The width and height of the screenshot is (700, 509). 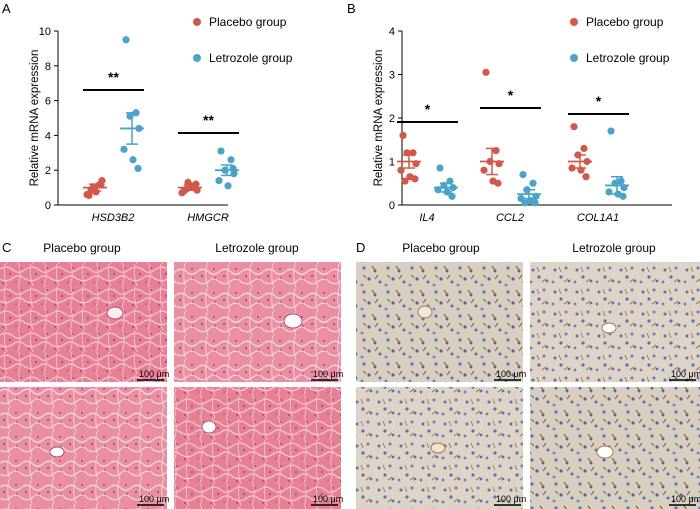 What do you see at coordinates (620, 40) in the screenshot?
I see `legend-b: Placebo group Letrozole group` at bounding box center [620, 40].